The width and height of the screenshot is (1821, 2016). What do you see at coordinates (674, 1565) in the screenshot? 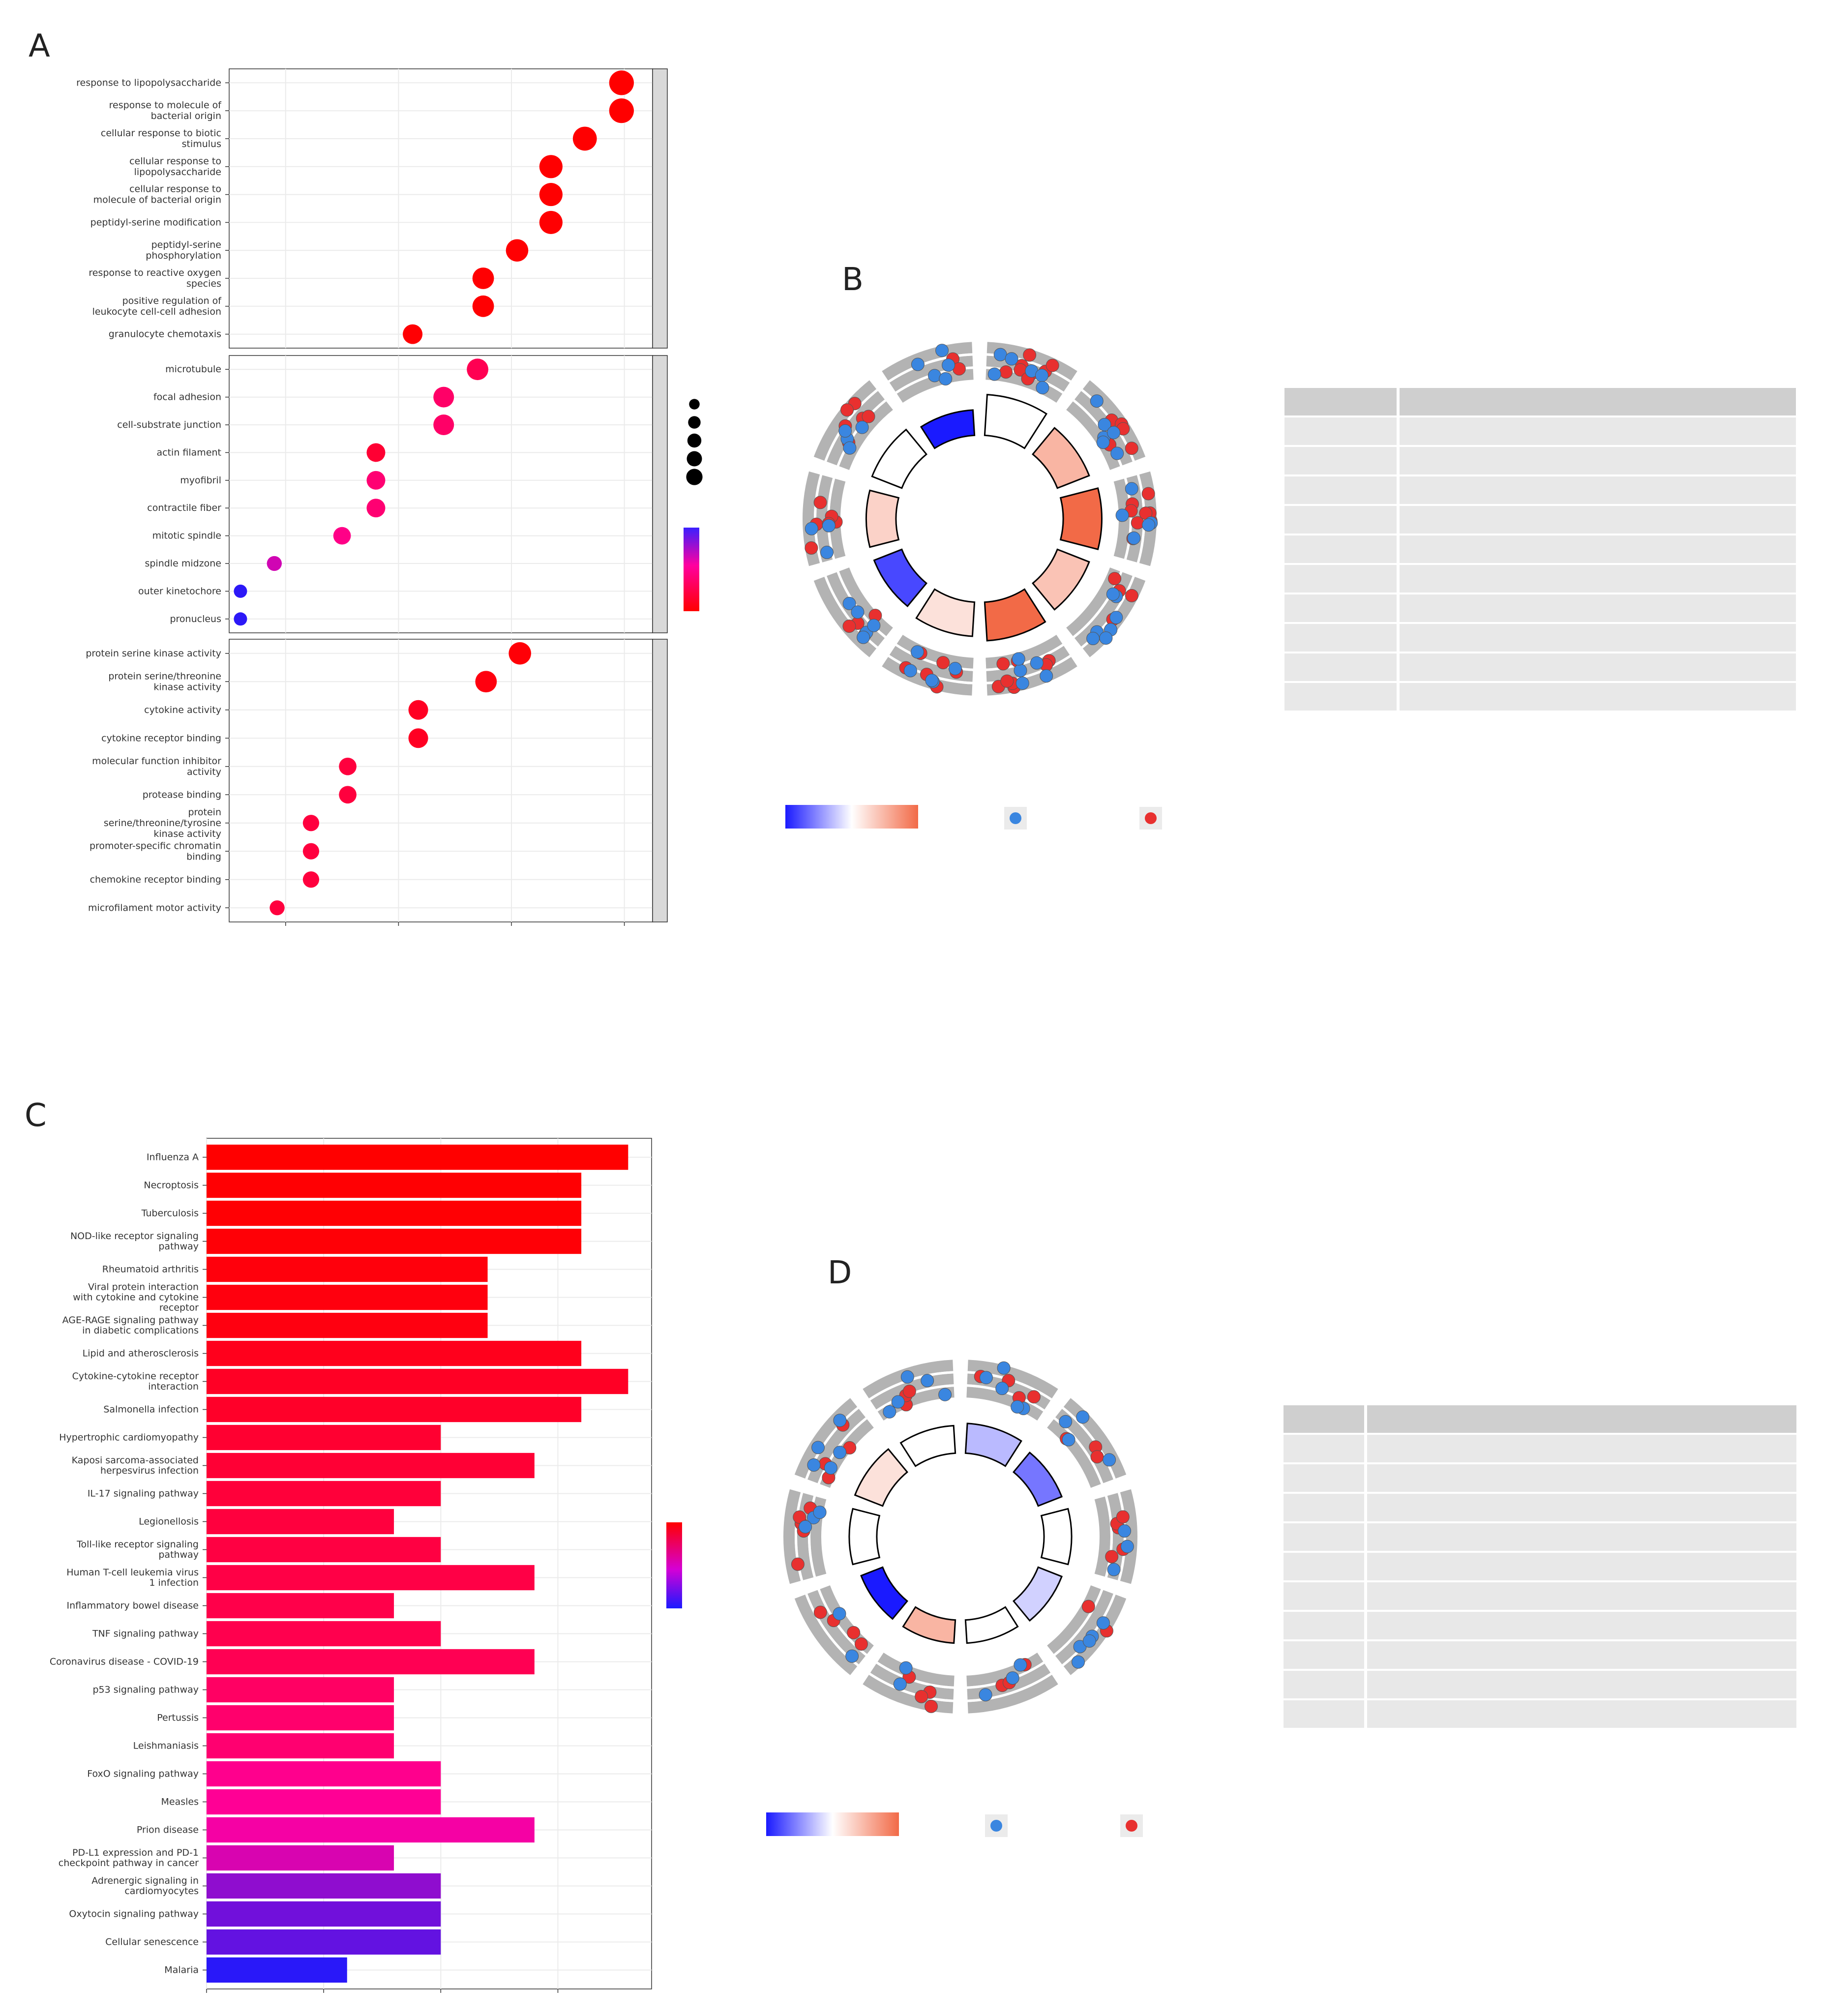
I see `legend-colorbar` at bounding box center [674, 1565].